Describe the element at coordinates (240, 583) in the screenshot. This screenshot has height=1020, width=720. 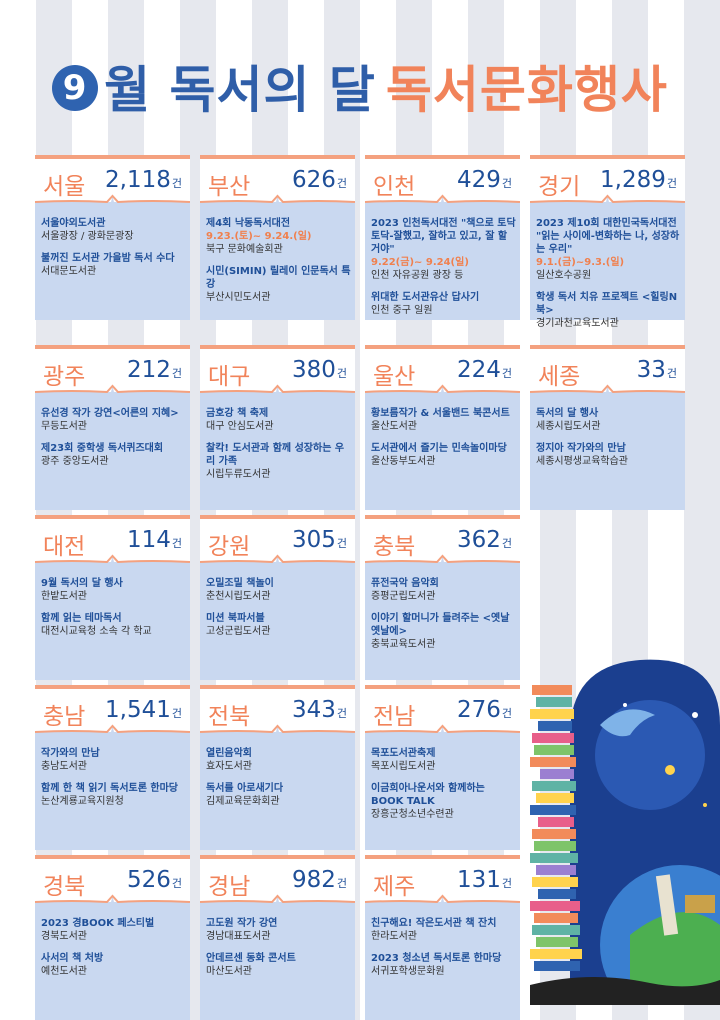
I see `event-title: 오밀조밀 책놀이` at that location.